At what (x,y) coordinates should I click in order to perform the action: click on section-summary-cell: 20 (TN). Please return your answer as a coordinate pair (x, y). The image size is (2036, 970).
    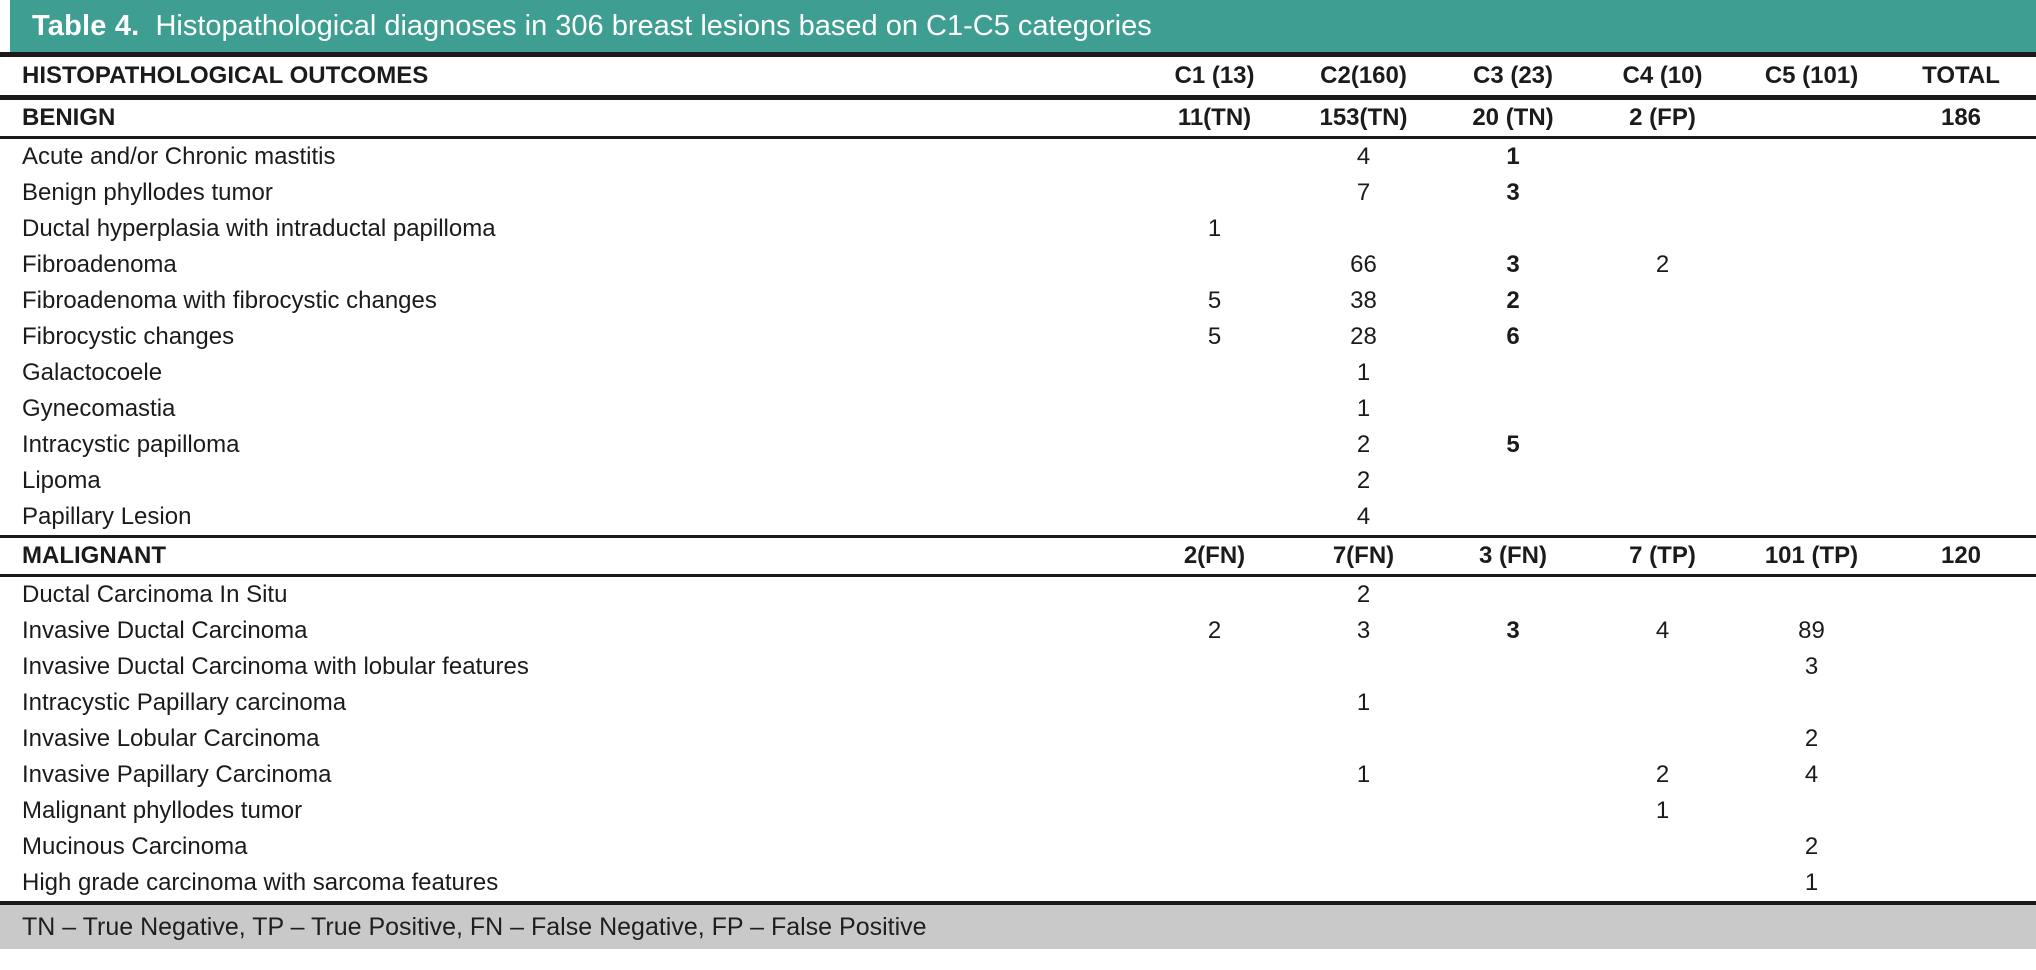
    Looking at the image, I should click on (1513, 118).